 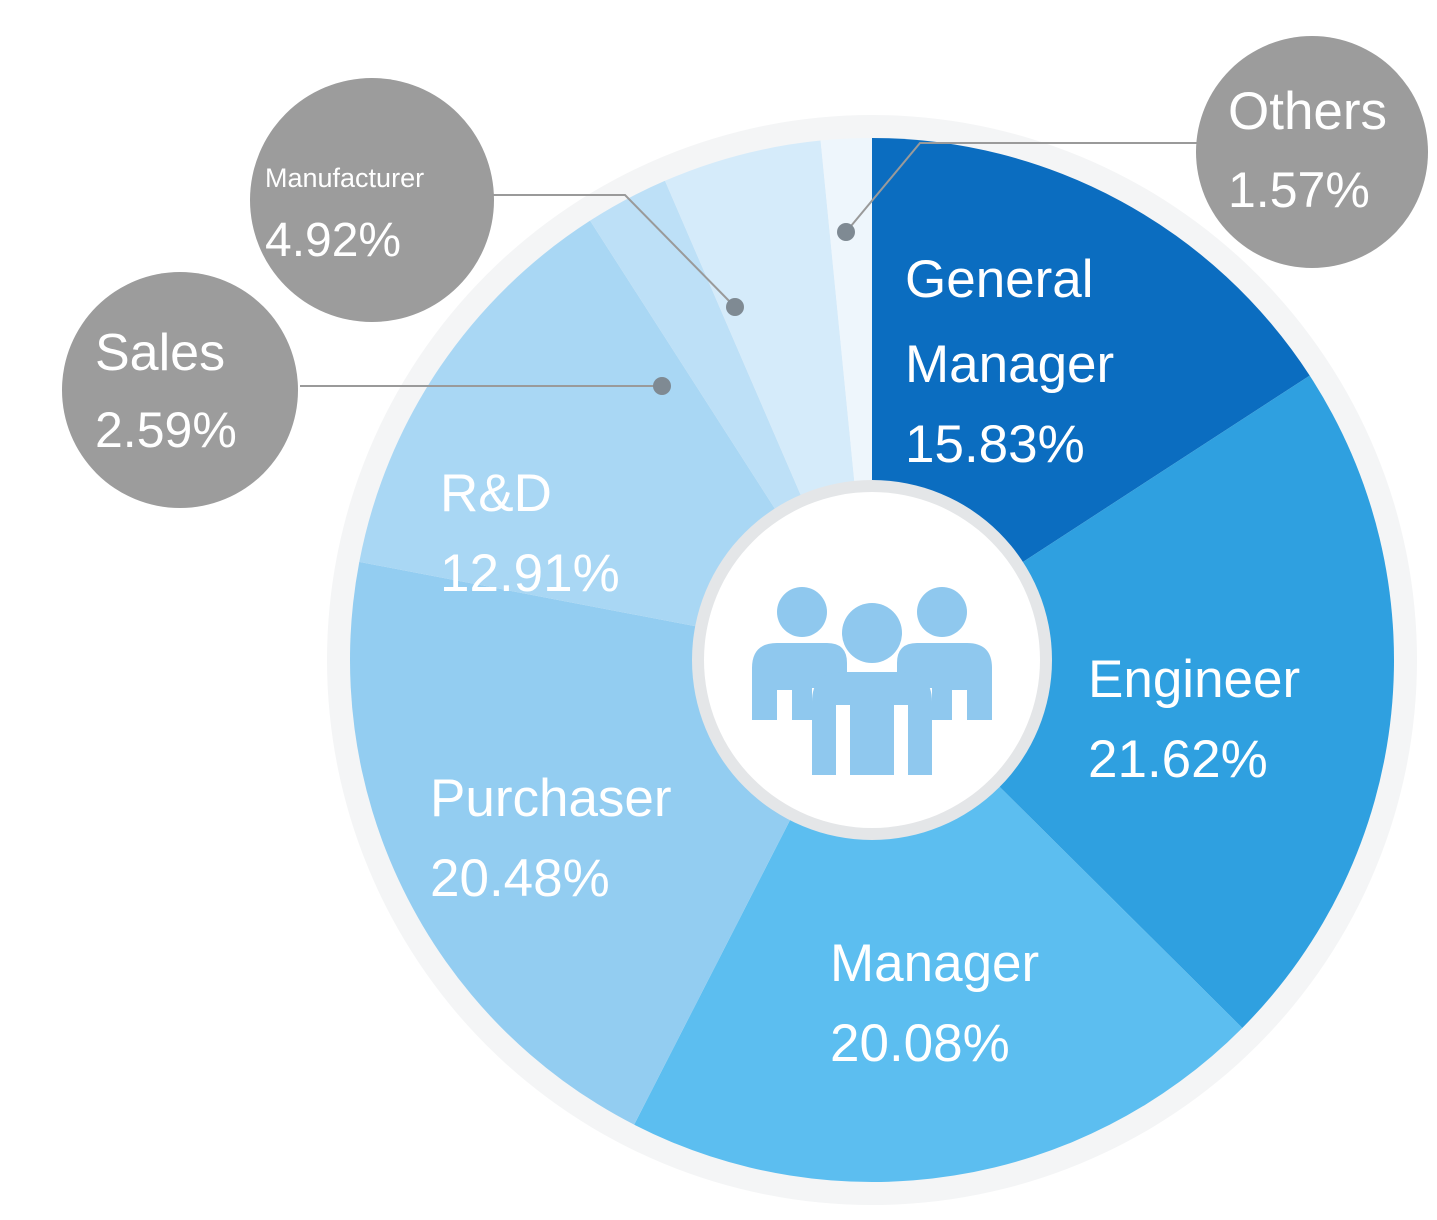 What do you see at coordinates (1178, 759) in the screenshot?
I see `value-label: 21.62%` at bounding box center [1178, 759].